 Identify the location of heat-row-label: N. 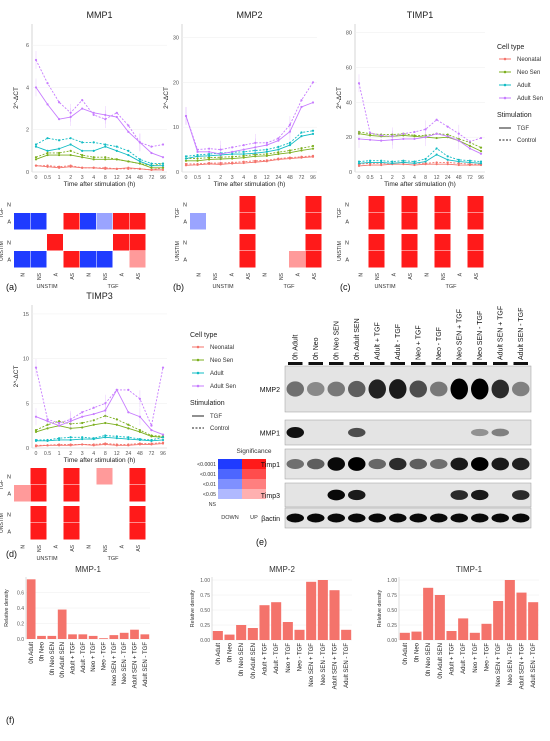
(9, 206).